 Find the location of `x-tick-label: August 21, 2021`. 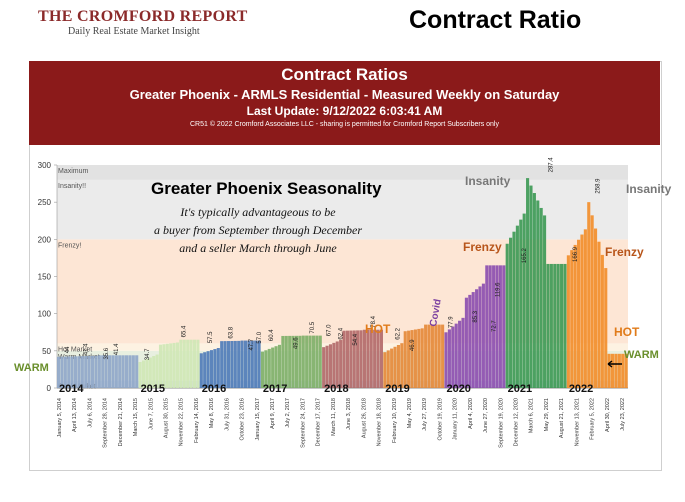

x-tick-label: August 21, 2021 is located at coordinates (562, 418).